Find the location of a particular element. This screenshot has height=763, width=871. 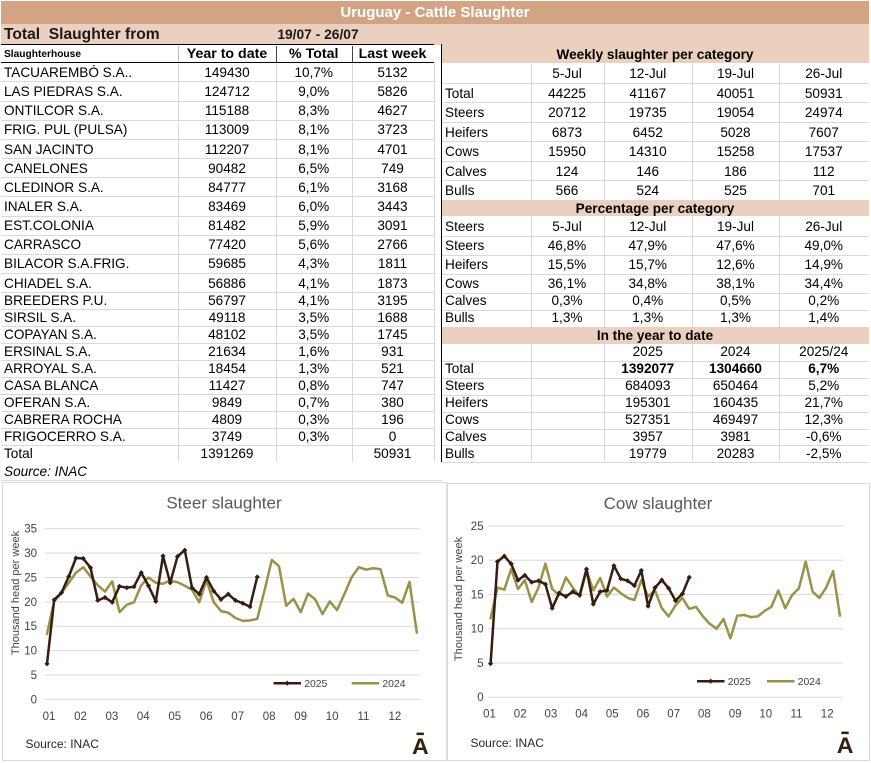

svg-text: Steer slaughter is located at coordinates (224, 502).